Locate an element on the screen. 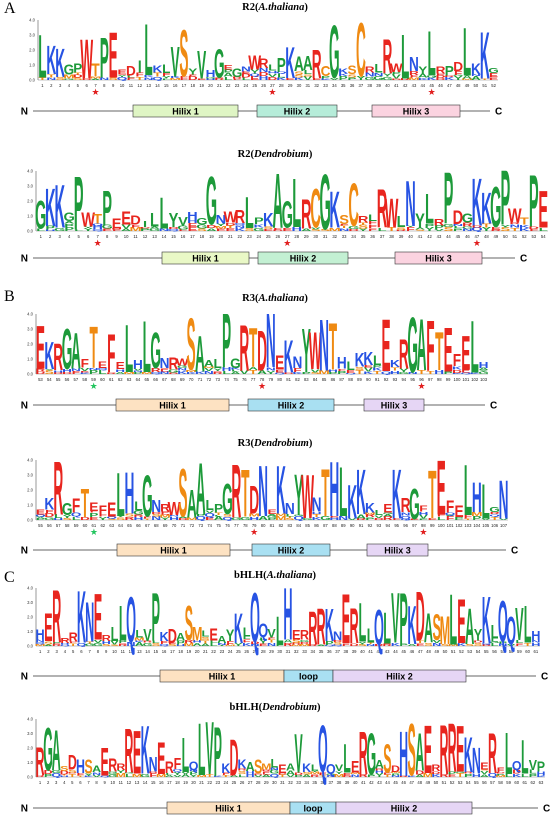 This screenshot has height=819, width=550. logo-position-label: 58 is located at coordinates (500, 782).